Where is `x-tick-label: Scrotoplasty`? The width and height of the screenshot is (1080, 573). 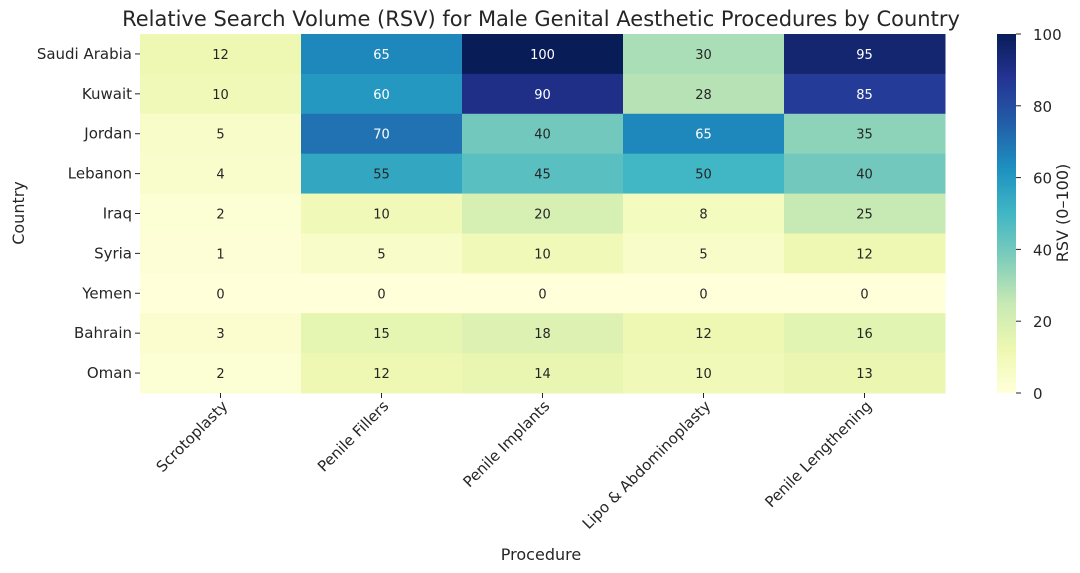
x-tick-label: Scrotoplasty is located at coordinates (192, 436).